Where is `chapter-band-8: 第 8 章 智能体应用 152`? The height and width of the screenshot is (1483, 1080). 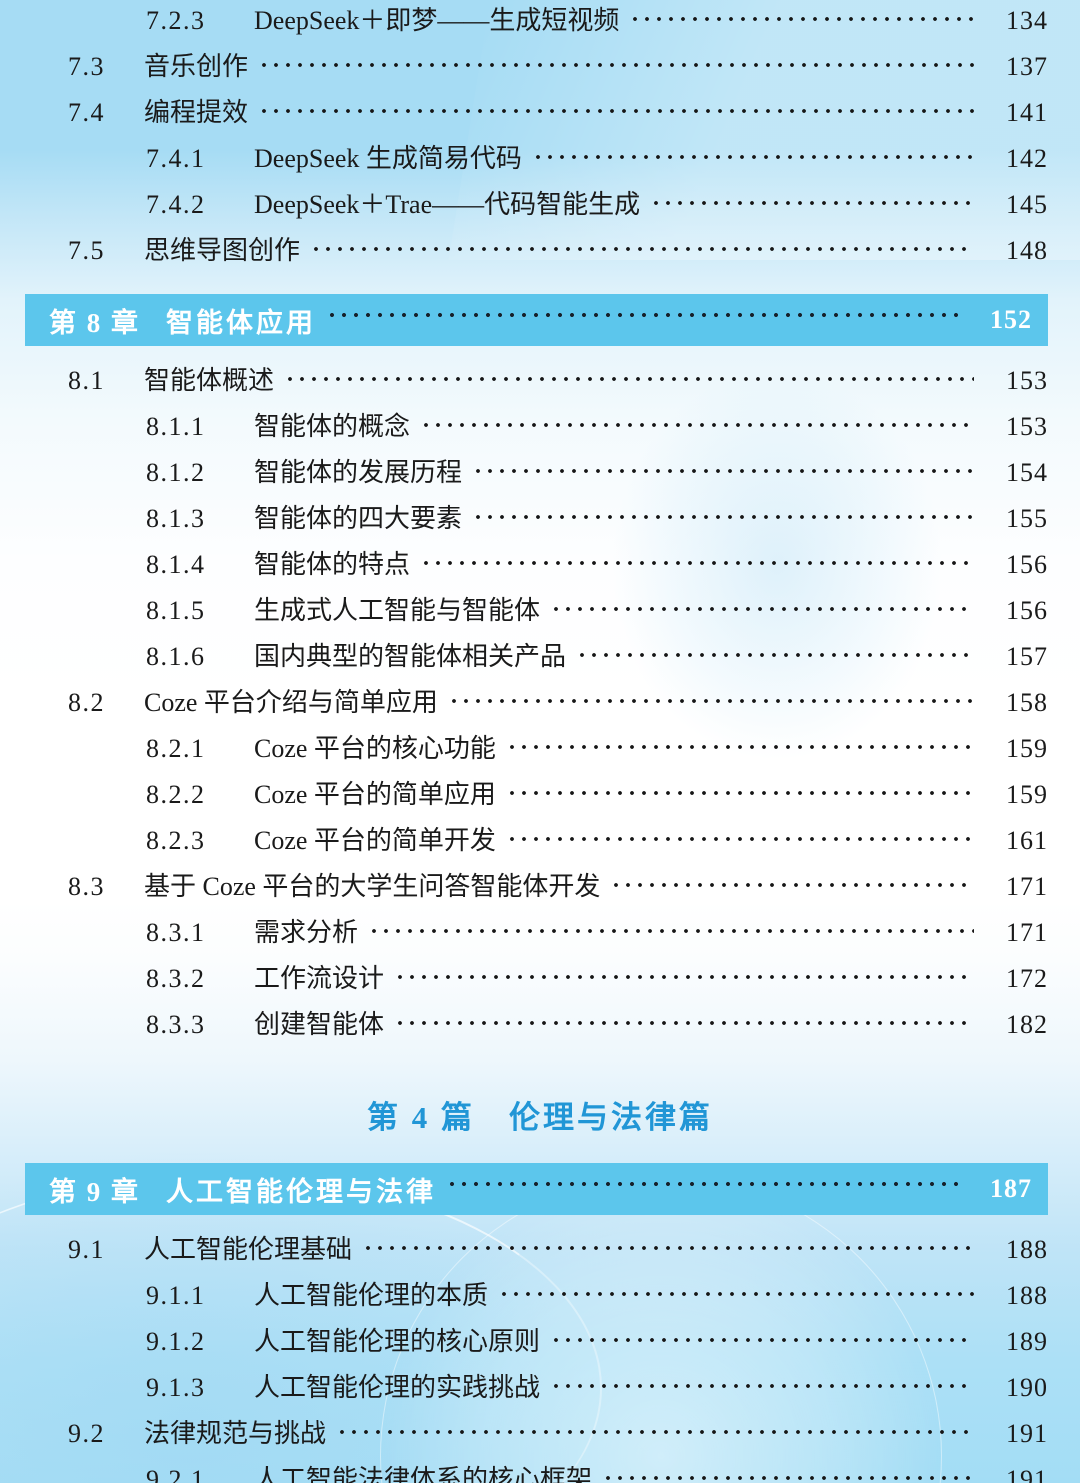 chapter-band-8: 第 8 章 智能体应用 152 is located at coordinates (536, 320).